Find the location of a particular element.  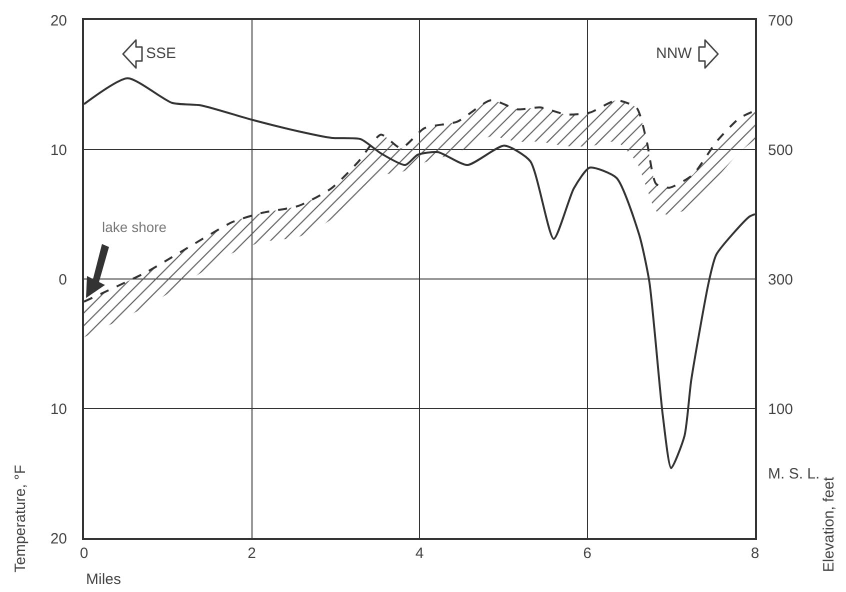

annotation: SSE is located at coordinates (161, 53).